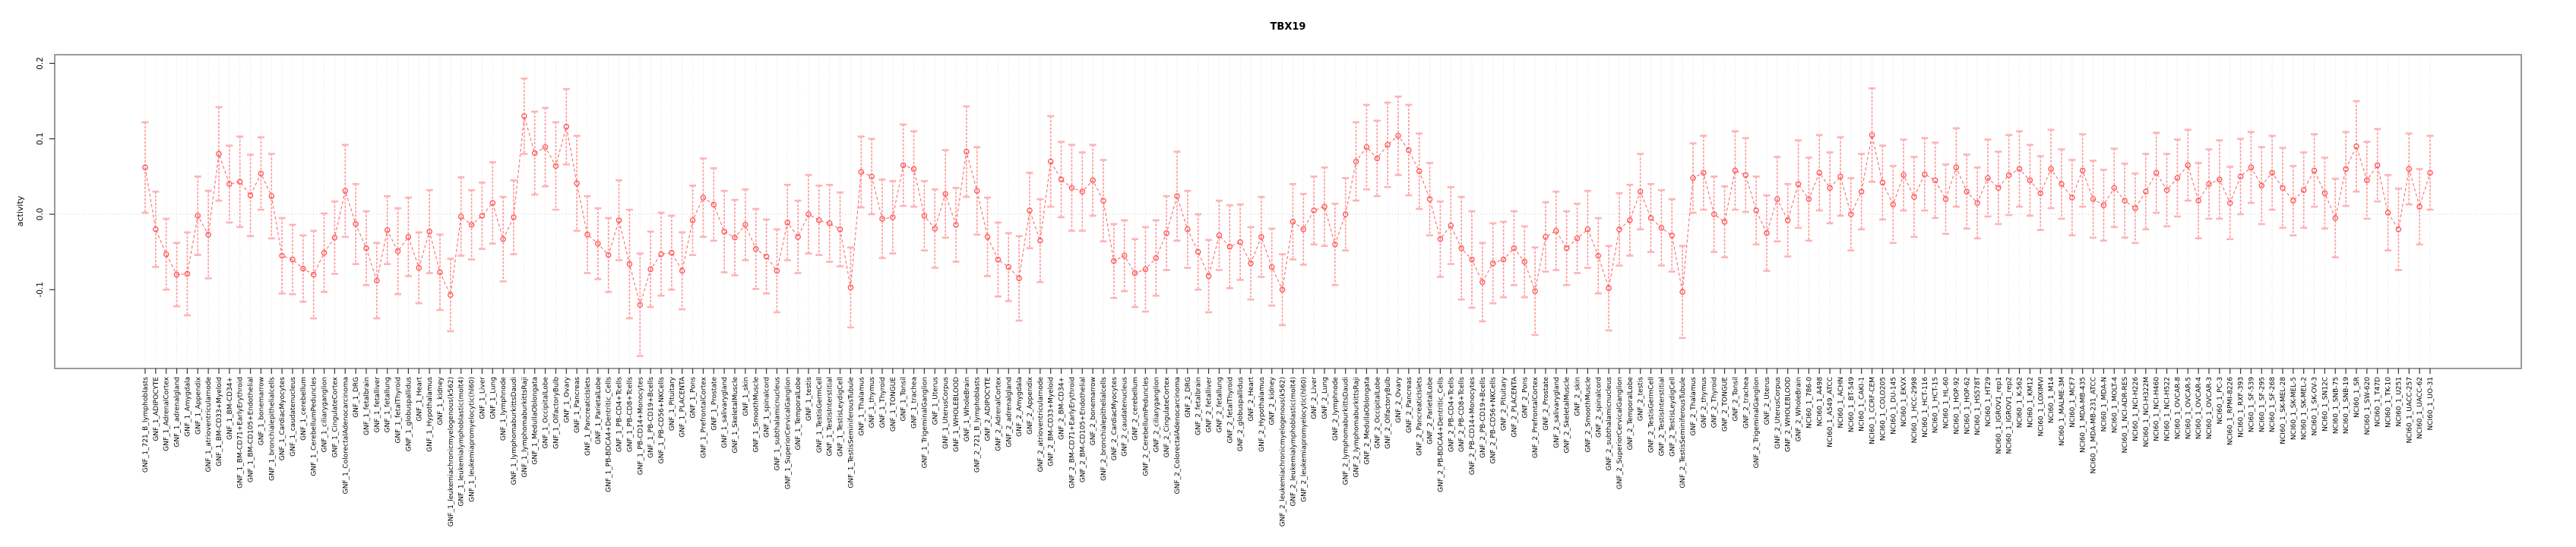  I want to click on x-tick-label: GNF_1_WHOLEBLOOD, so click(956, 414).